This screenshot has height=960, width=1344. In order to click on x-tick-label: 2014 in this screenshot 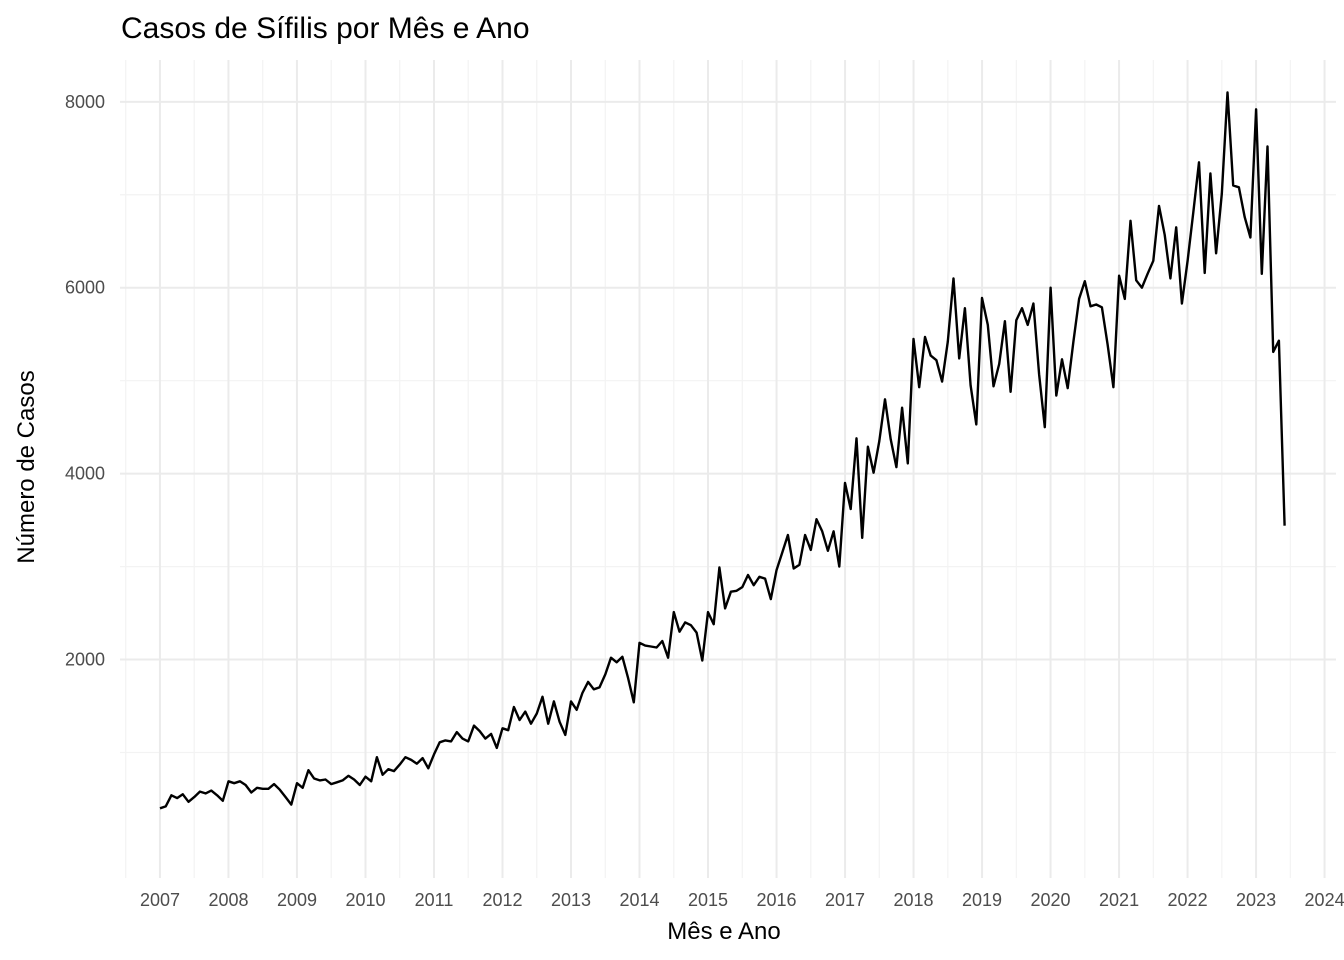, I will do `click(639, 900)`.